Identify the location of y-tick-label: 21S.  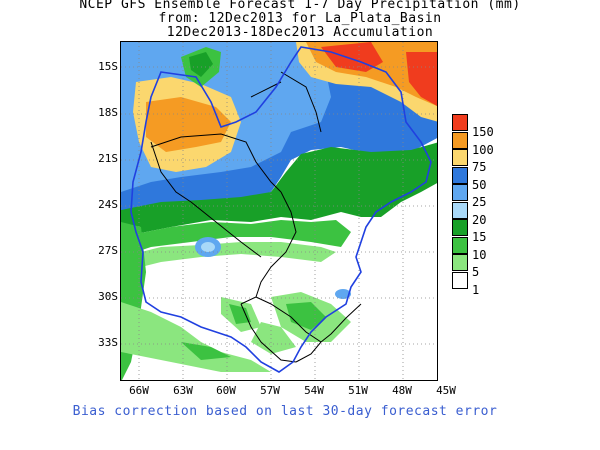
(108, 158).